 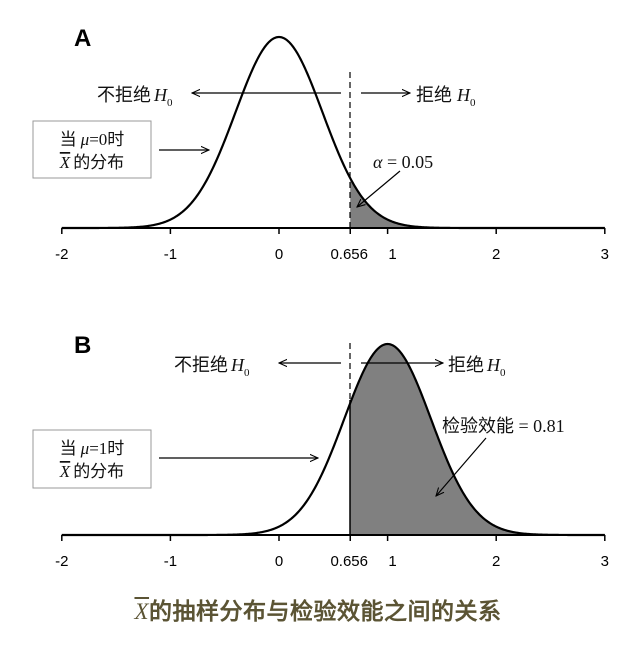 I want to click on panel-b-distribution-box, so click(x=92, y=459).